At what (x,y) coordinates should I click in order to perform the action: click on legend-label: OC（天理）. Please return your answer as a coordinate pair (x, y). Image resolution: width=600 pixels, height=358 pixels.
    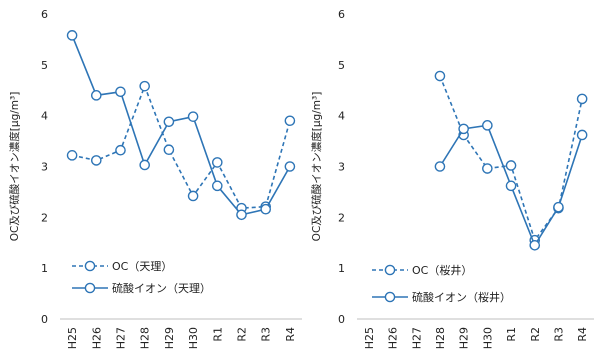
    Looking at the image, I should click on (142, 266).